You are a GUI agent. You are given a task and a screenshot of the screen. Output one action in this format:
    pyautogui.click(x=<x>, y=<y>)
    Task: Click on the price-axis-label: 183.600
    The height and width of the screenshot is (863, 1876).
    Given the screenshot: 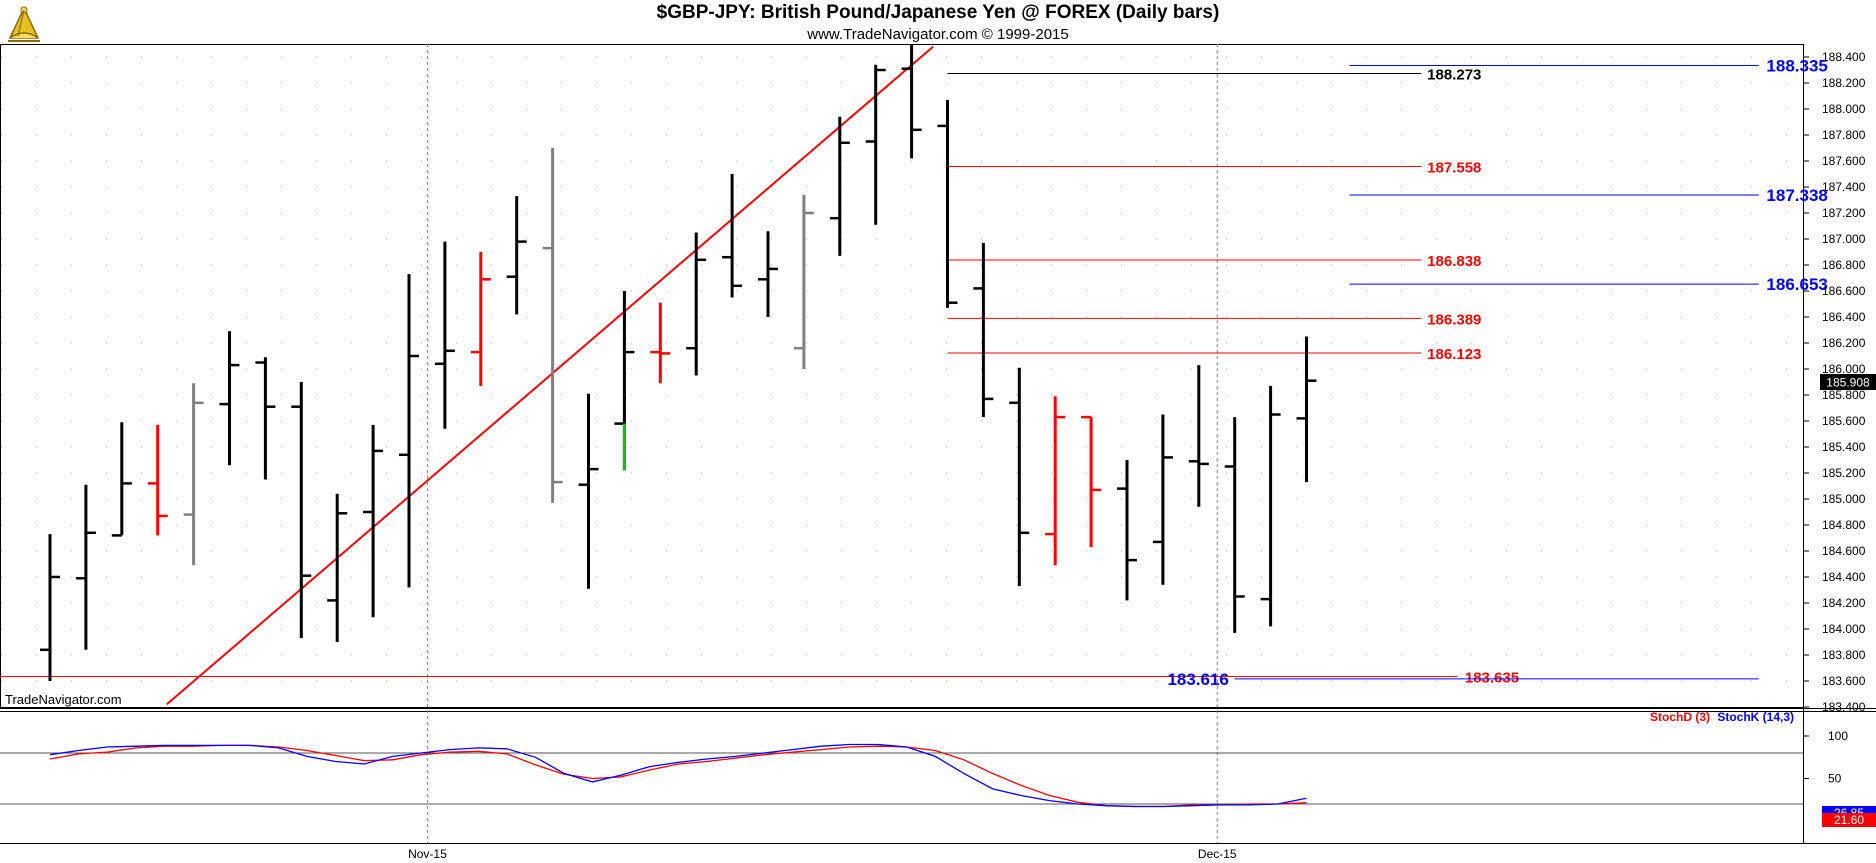 What is the action you would take?
    pyautogui.click(x=1844, y=681)
    